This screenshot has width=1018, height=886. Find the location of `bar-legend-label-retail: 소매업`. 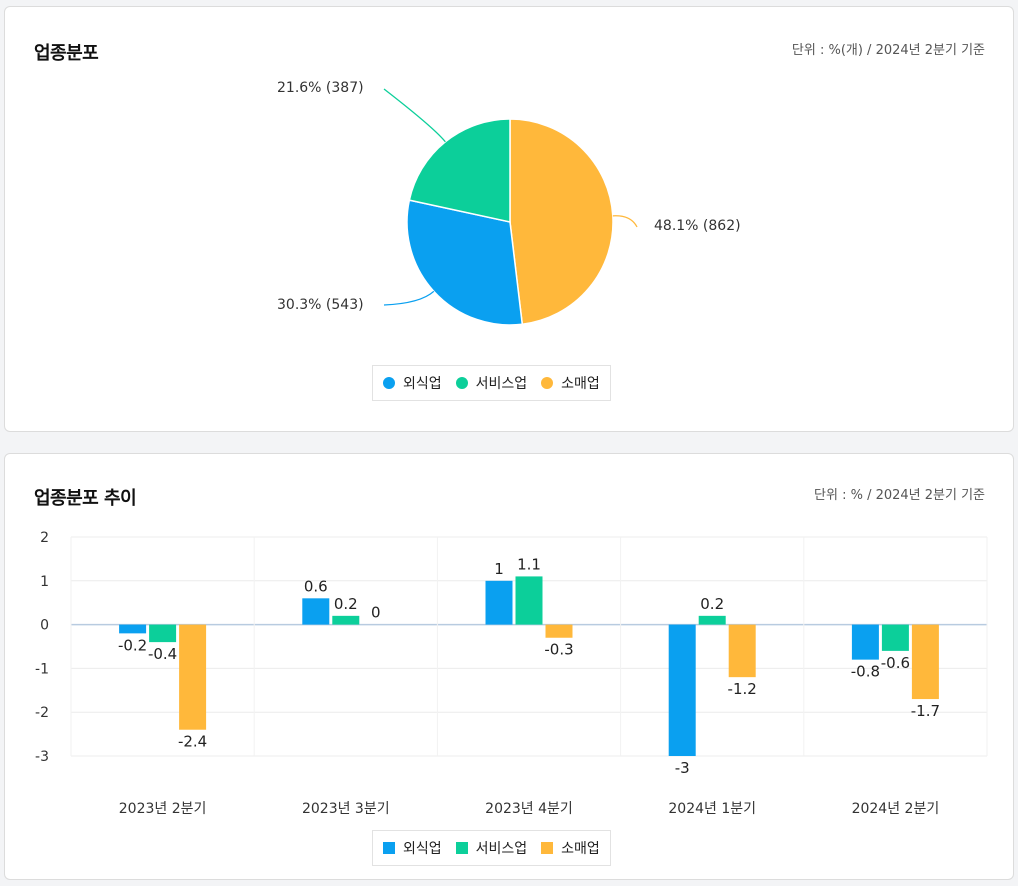

bar-legend-label-retail: 소매업 is located at coordinates (580, 849).